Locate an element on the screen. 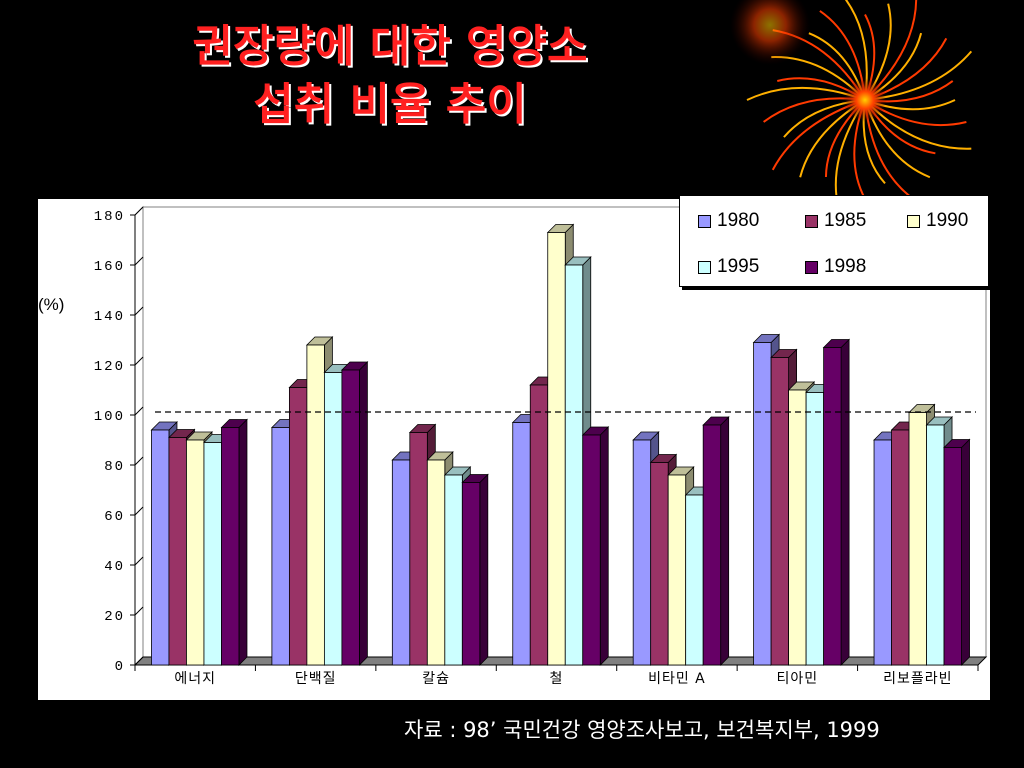 This screenshot has width=1024, height=768. y-axis-label: (%) is located at coordinates (51, 304).